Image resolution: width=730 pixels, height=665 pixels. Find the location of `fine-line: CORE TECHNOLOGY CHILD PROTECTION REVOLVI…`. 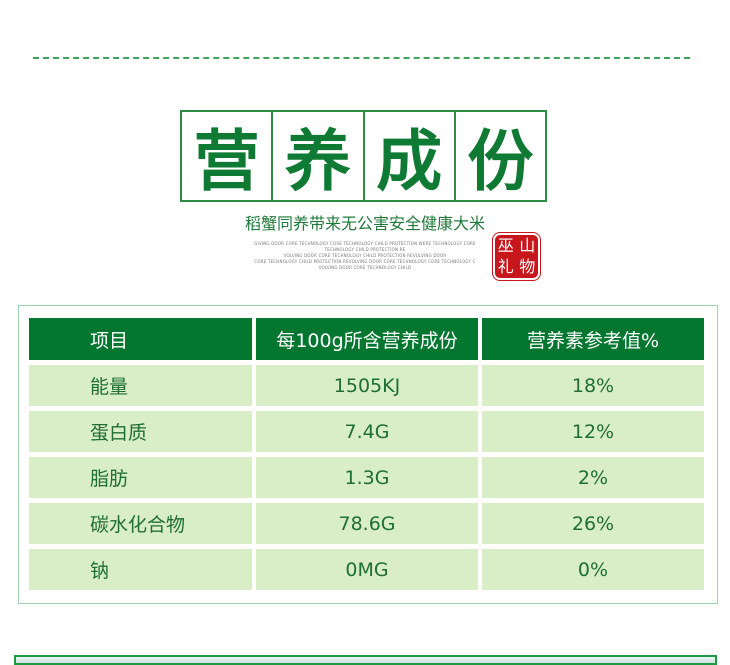

fine-line: CORE TECHNOLOGY CHILD PROTECTION REVOLVI… is located at coordinates (365, 261).